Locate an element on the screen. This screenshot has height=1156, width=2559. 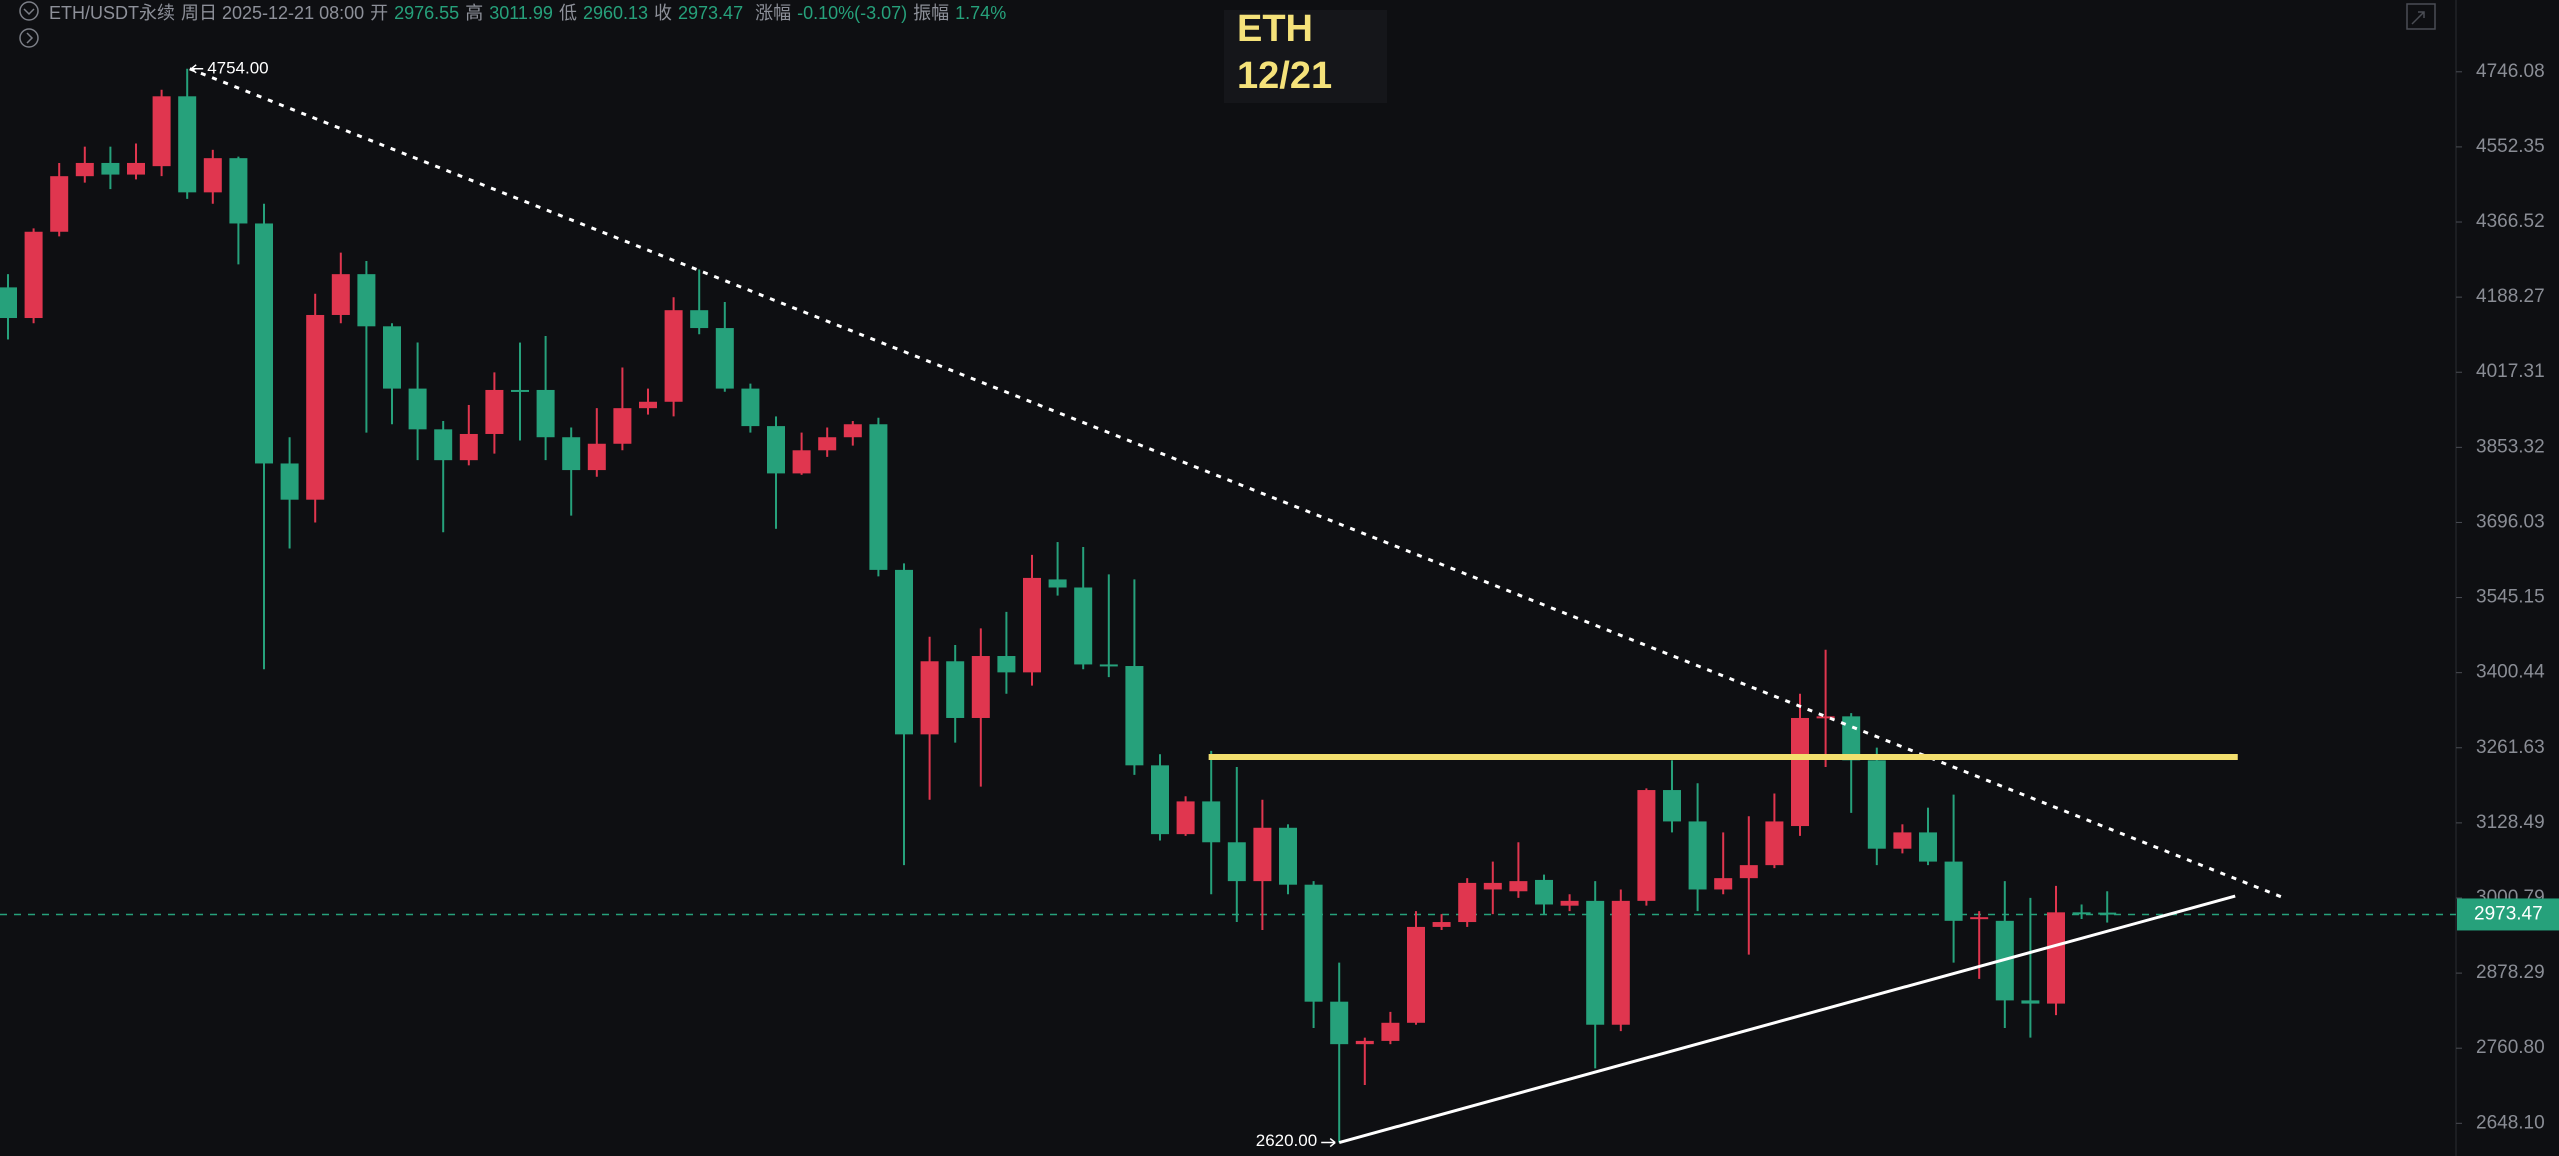
datetime: 周日 2025-12-21 08:00 is located at coordinates (273, 13).